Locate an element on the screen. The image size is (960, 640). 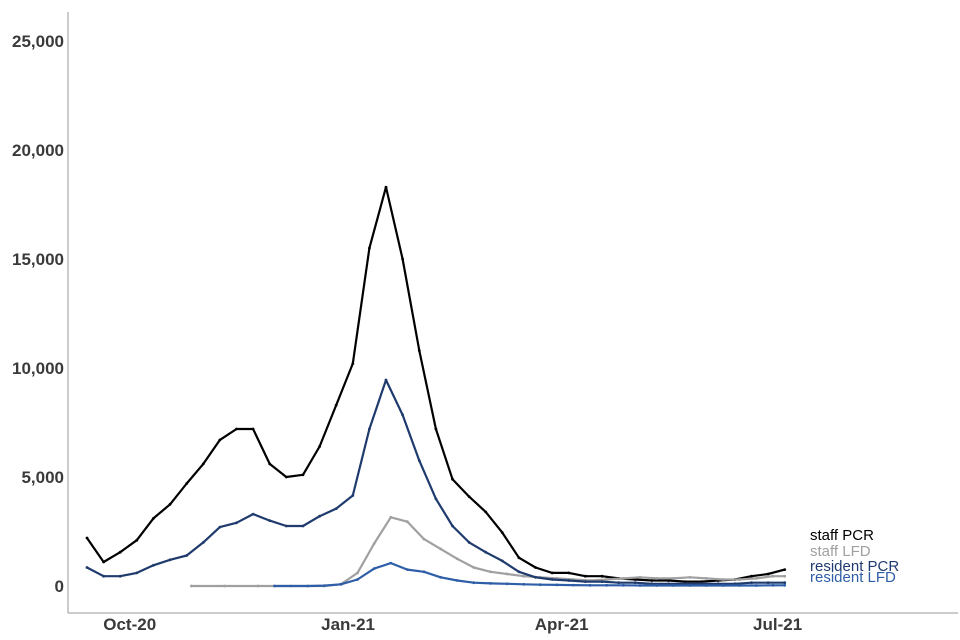
series-staff-lfd is located at coordinates (488, 551).